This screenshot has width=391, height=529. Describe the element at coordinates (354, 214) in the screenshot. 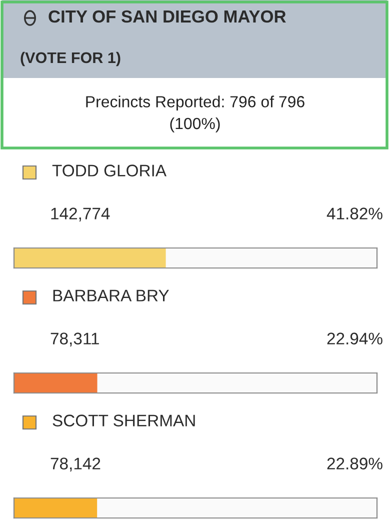

I see `data-label: 41.82%` at that location.